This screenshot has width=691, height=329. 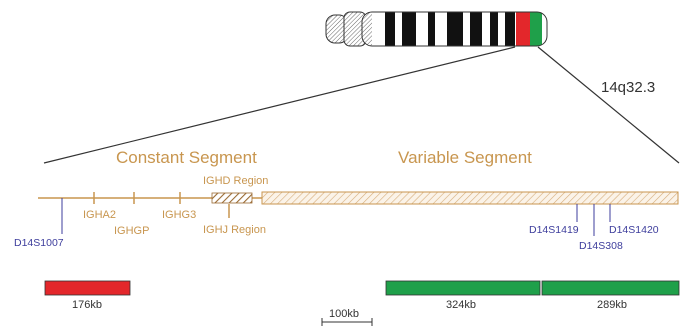 What do you see at coordinates (131, 231) in the screenshot?
I see `gene-label-ighgp: IGHGP` at bounding box center [131, 231].